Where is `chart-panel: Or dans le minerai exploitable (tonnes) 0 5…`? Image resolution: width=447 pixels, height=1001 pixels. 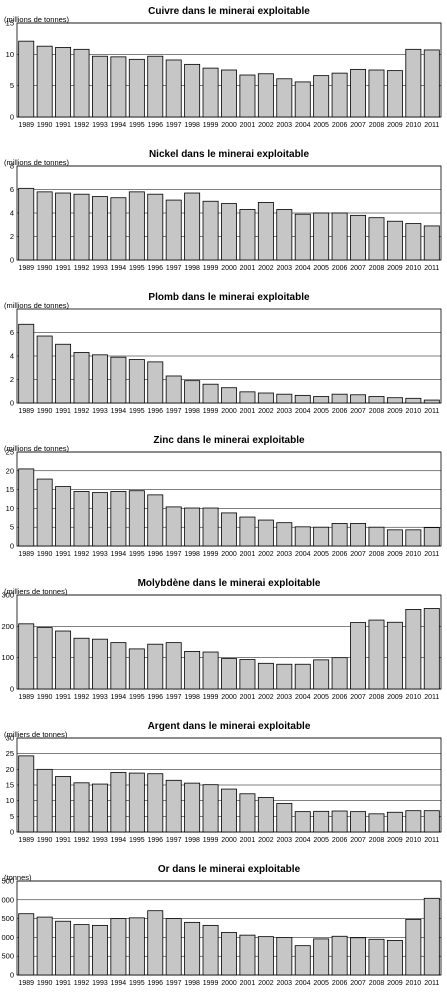
chart-panel: Or dans le minerai exploitable (tonnes) 0 5… is located at coordinates (223, 929).